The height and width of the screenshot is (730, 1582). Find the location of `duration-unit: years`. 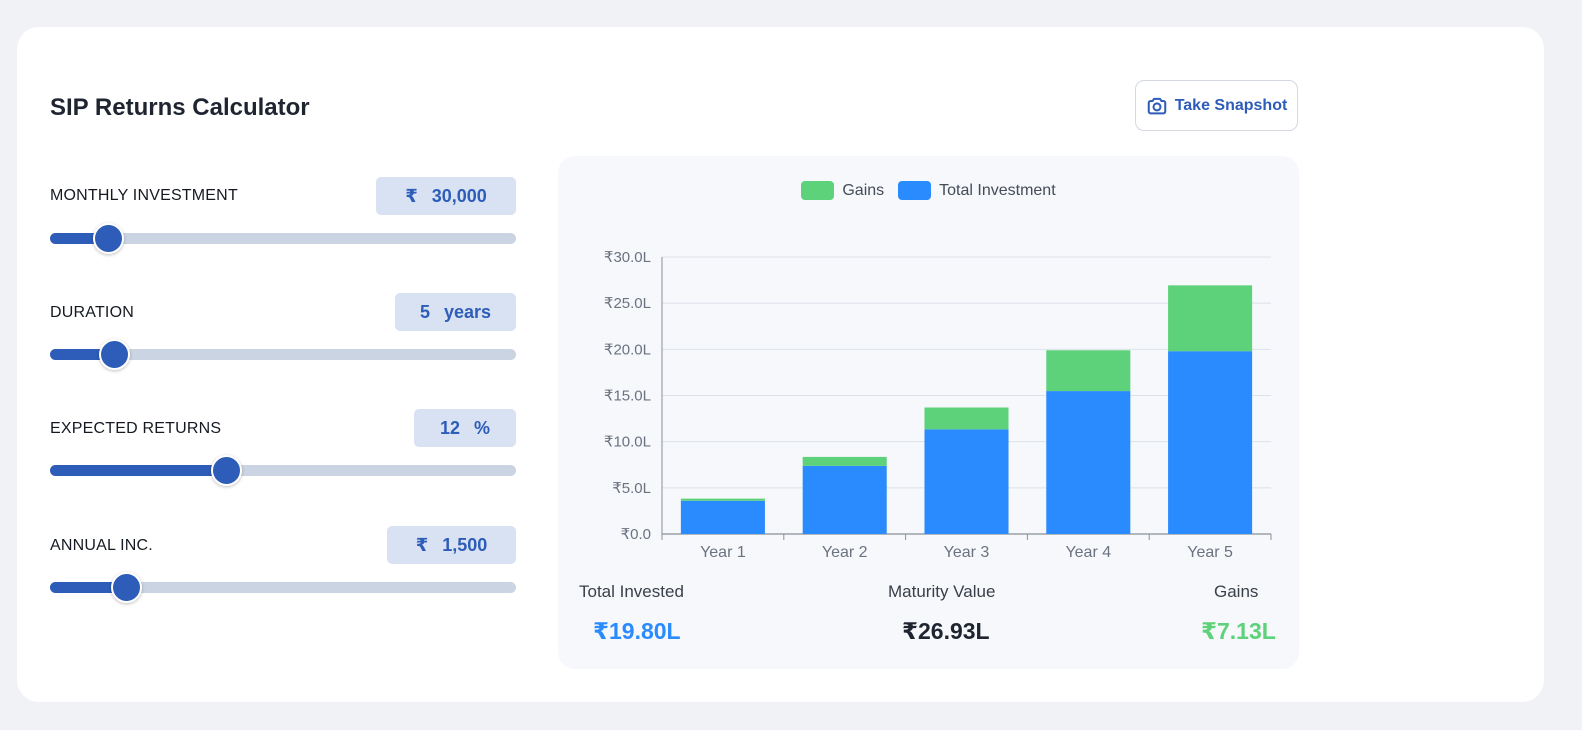

duration-unit: years is located at coordinates (467, 311).